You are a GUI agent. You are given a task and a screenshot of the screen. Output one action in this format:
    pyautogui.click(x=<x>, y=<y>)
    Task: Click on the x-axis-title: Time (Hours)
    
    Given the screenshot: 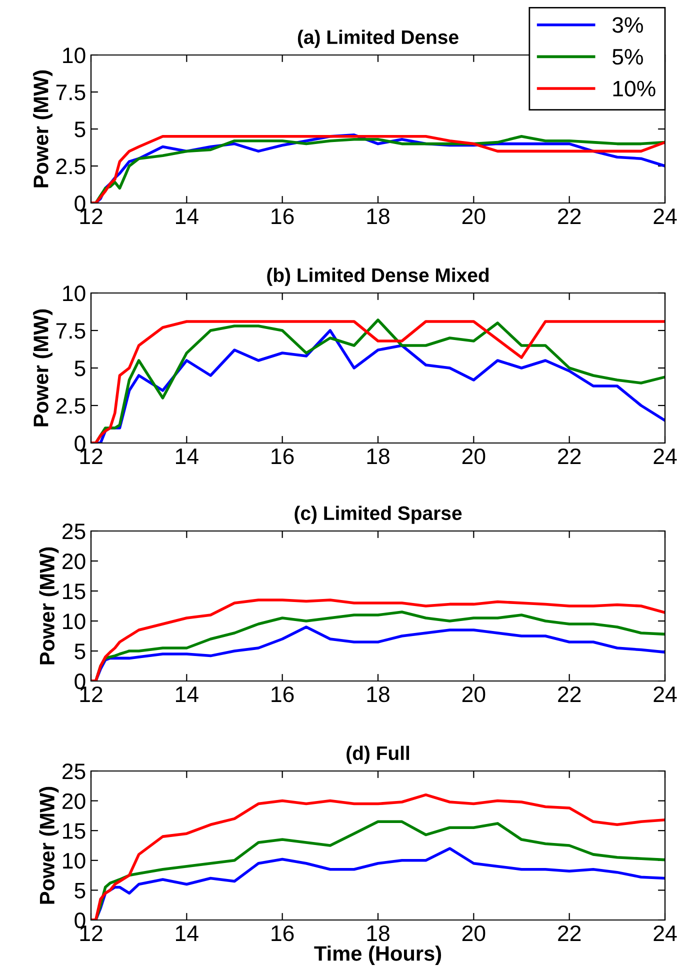 What is the action you would take?
    pyautogui.click(x=378, y=955)
    